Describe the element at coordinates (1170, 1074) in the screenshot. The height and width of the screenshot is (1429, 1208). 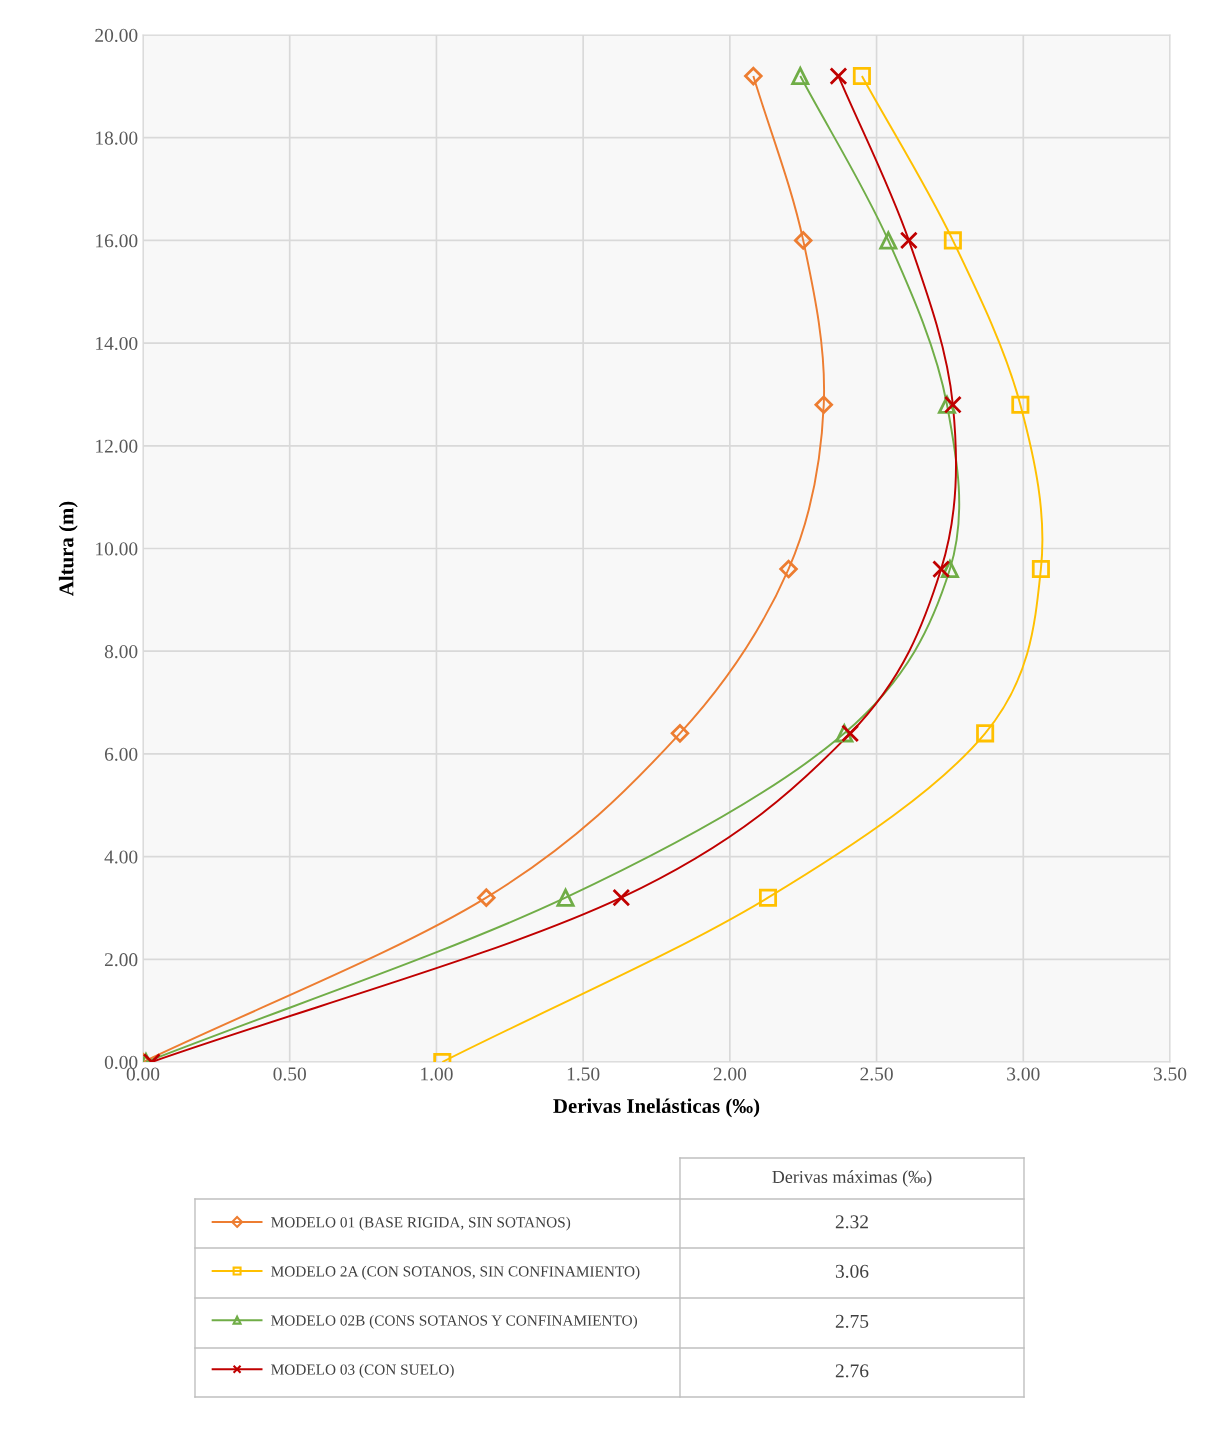
I see `x-tick-label: 3.50` at that location.